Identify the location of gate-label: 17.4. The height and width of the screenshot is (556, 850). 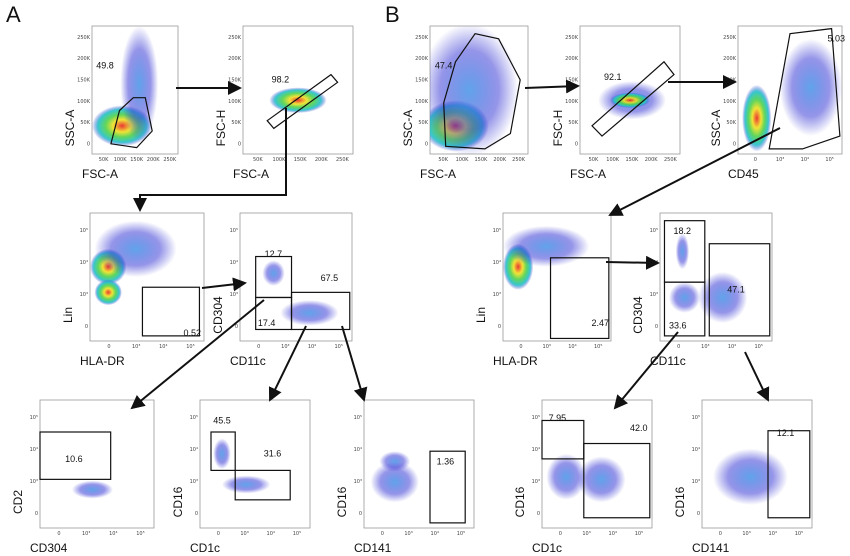
(267, 323).